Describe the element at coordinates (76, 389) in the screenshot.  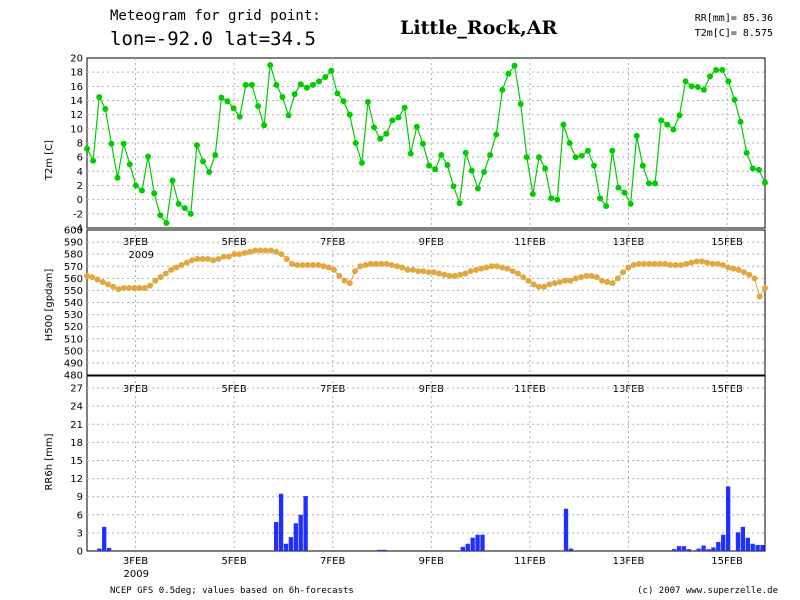
I see `y-tick-label: 27` at that location.